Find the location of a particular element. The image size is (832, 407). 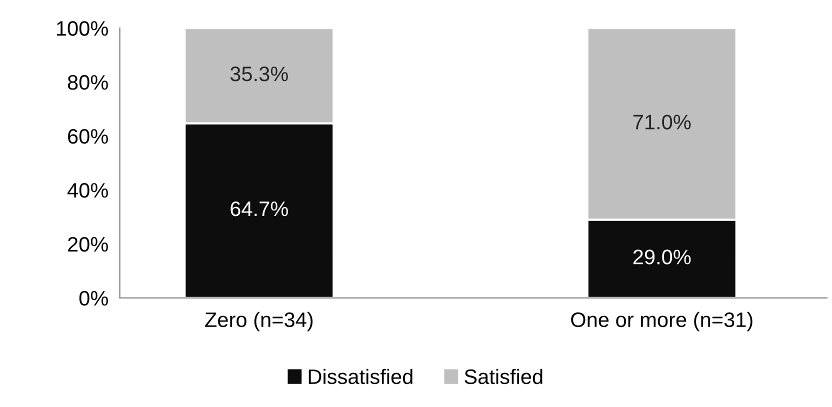

x-tick-label: One or more (n=31) is located at coordinates (661, 322).